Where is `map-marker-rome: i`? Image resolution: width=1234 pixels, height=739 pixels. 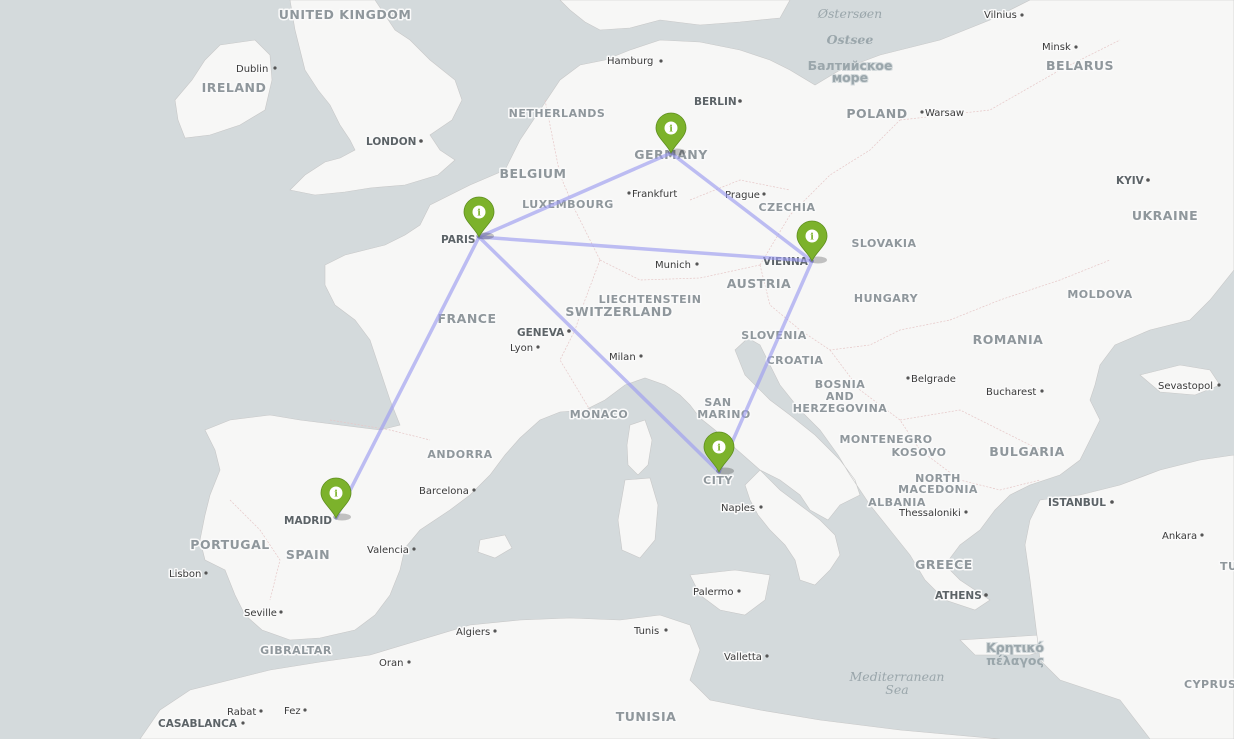 map-marker-rome: i is located at coordinates (719, 453).